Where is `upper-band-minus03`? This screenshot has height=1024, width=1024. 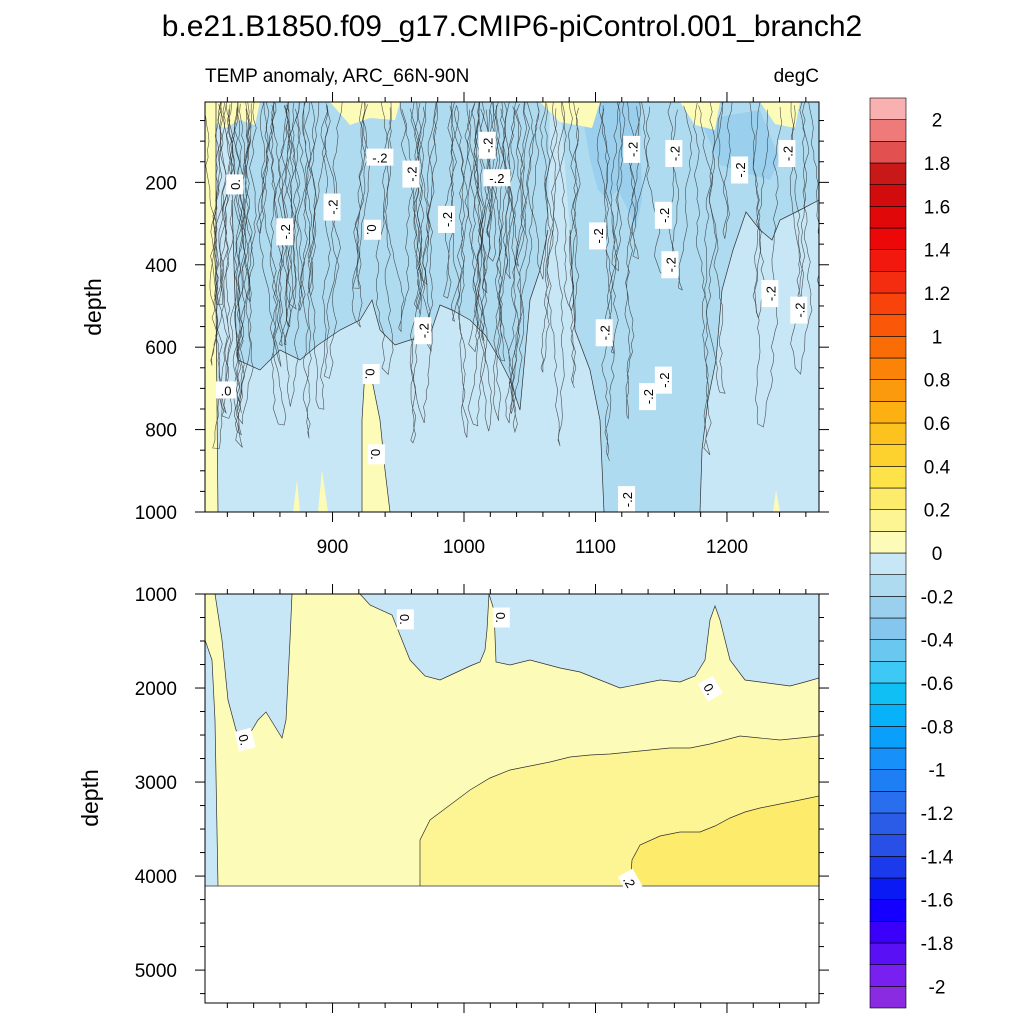
upper-band-minus03 is located at coordinates (611, 166).